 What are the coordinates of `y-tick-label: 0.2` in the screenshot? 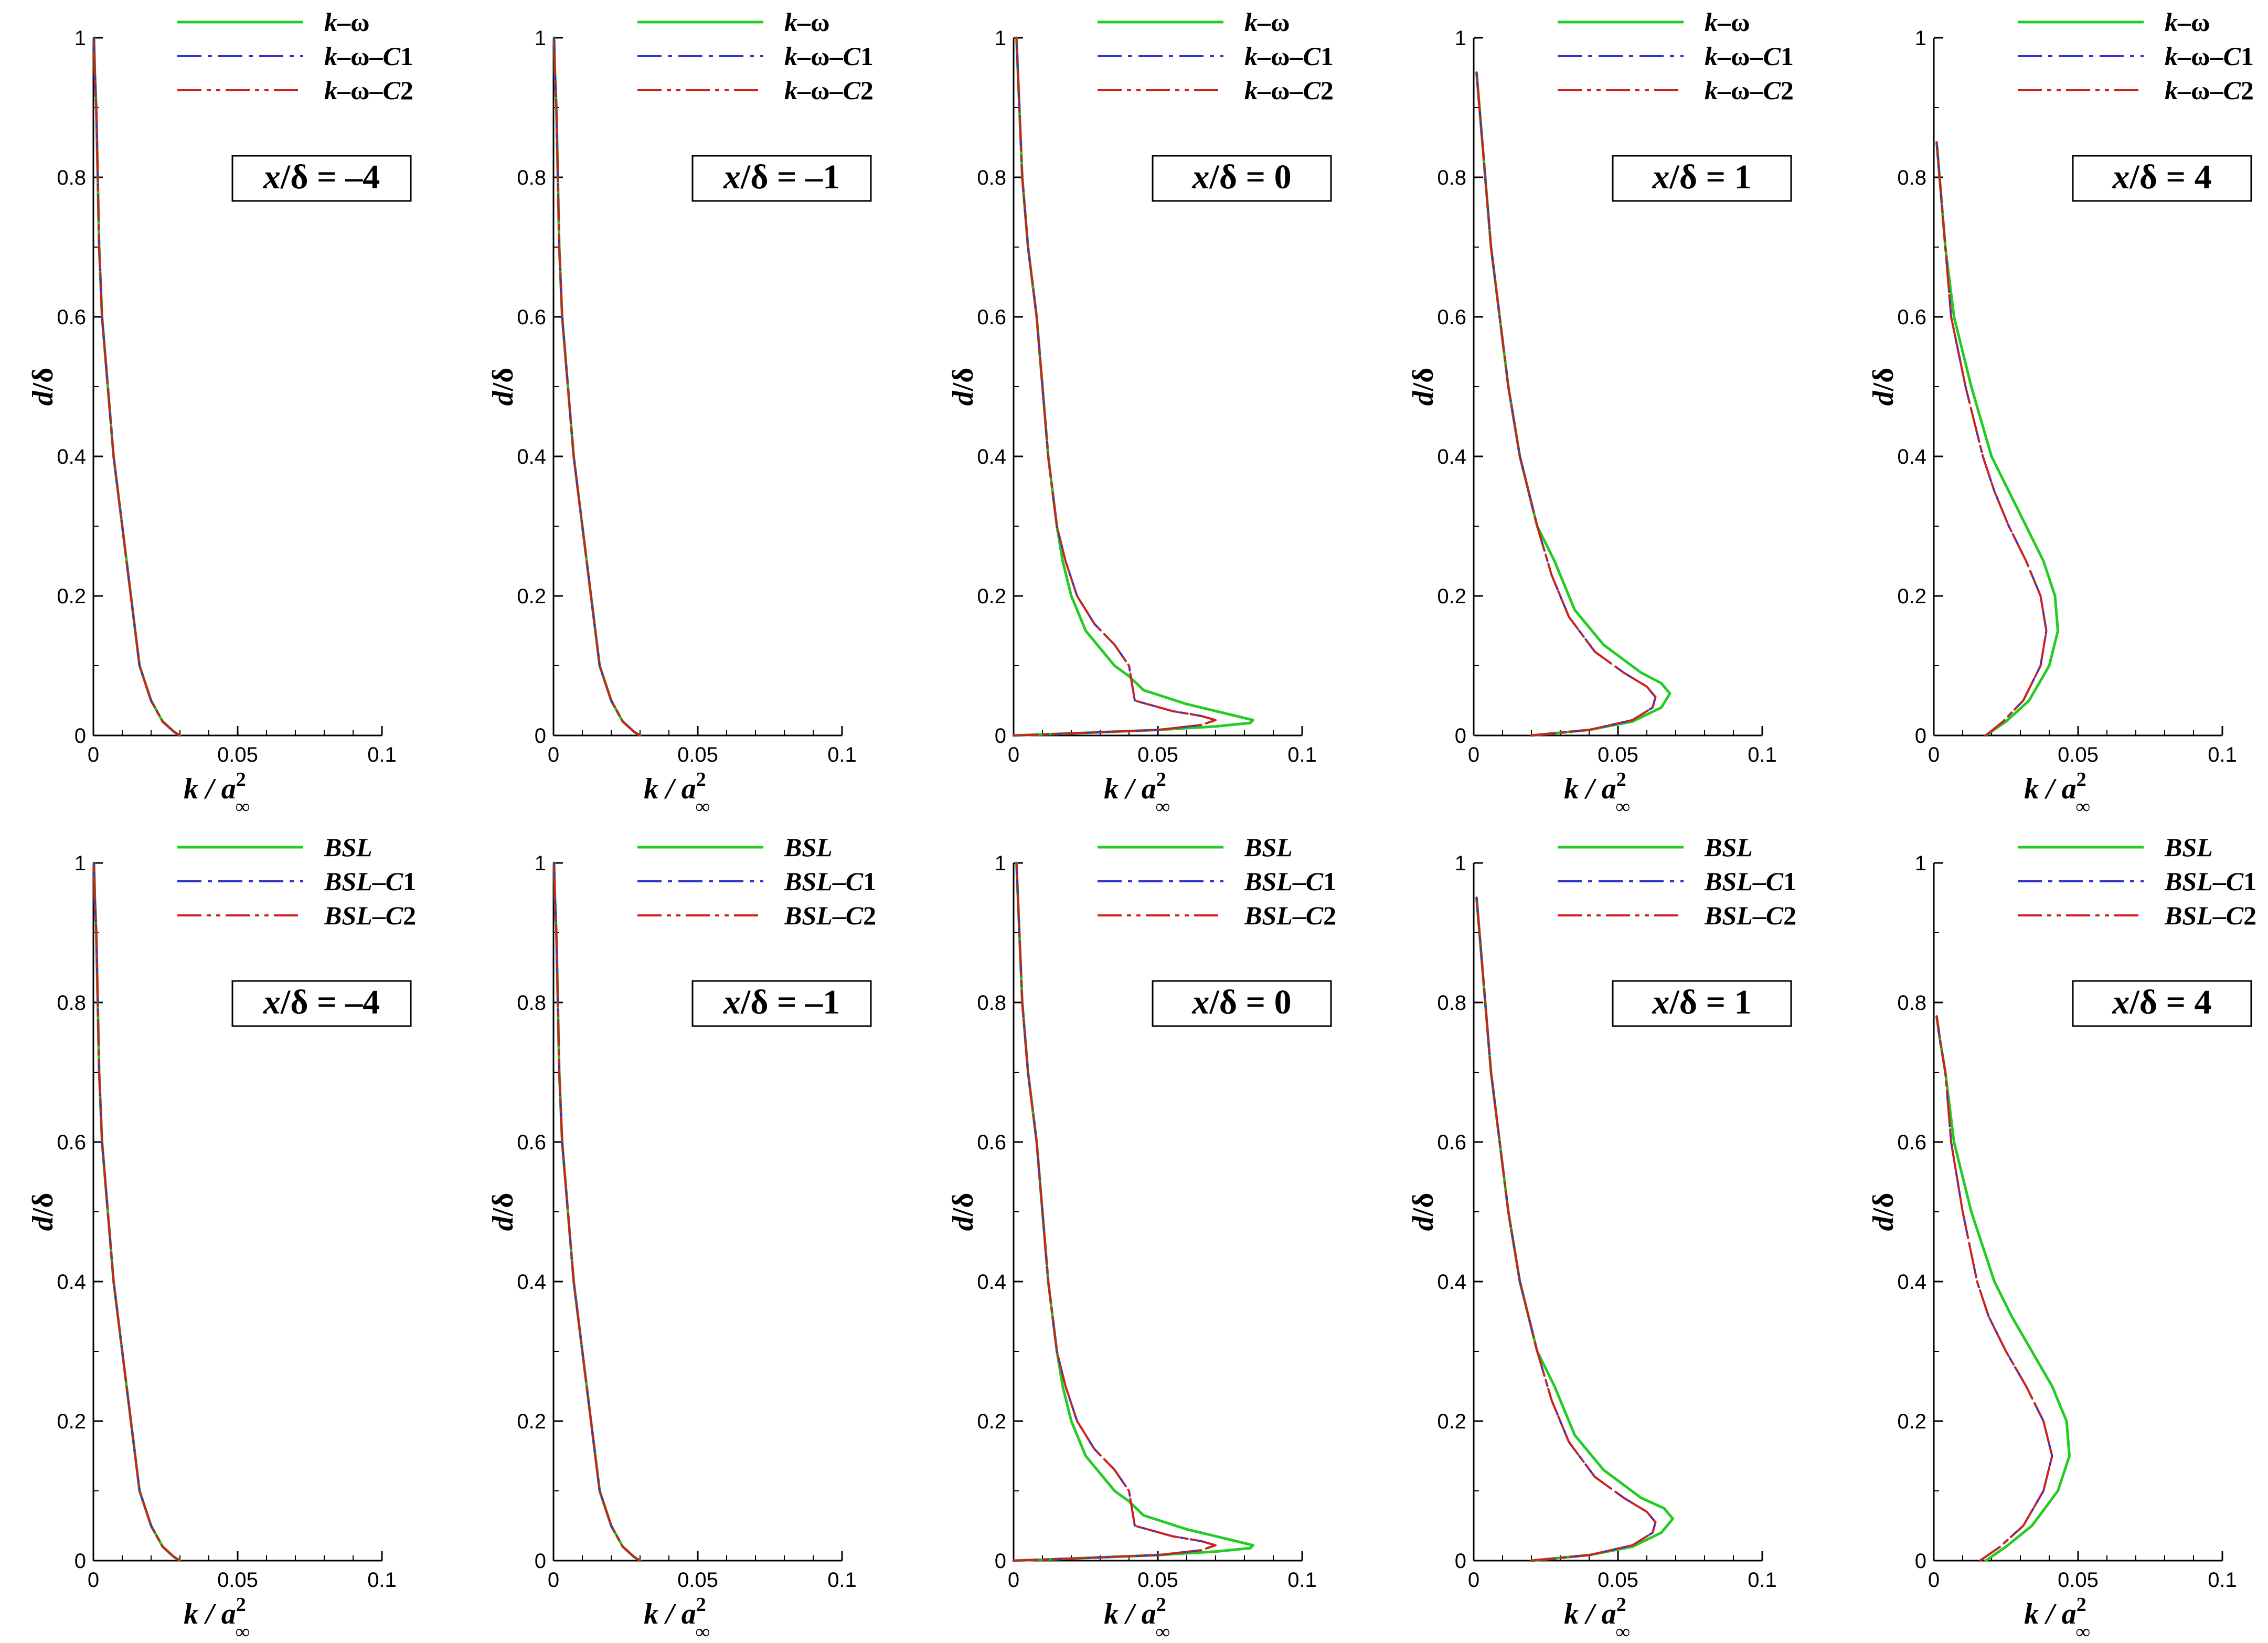 It's located at (1451, 596).